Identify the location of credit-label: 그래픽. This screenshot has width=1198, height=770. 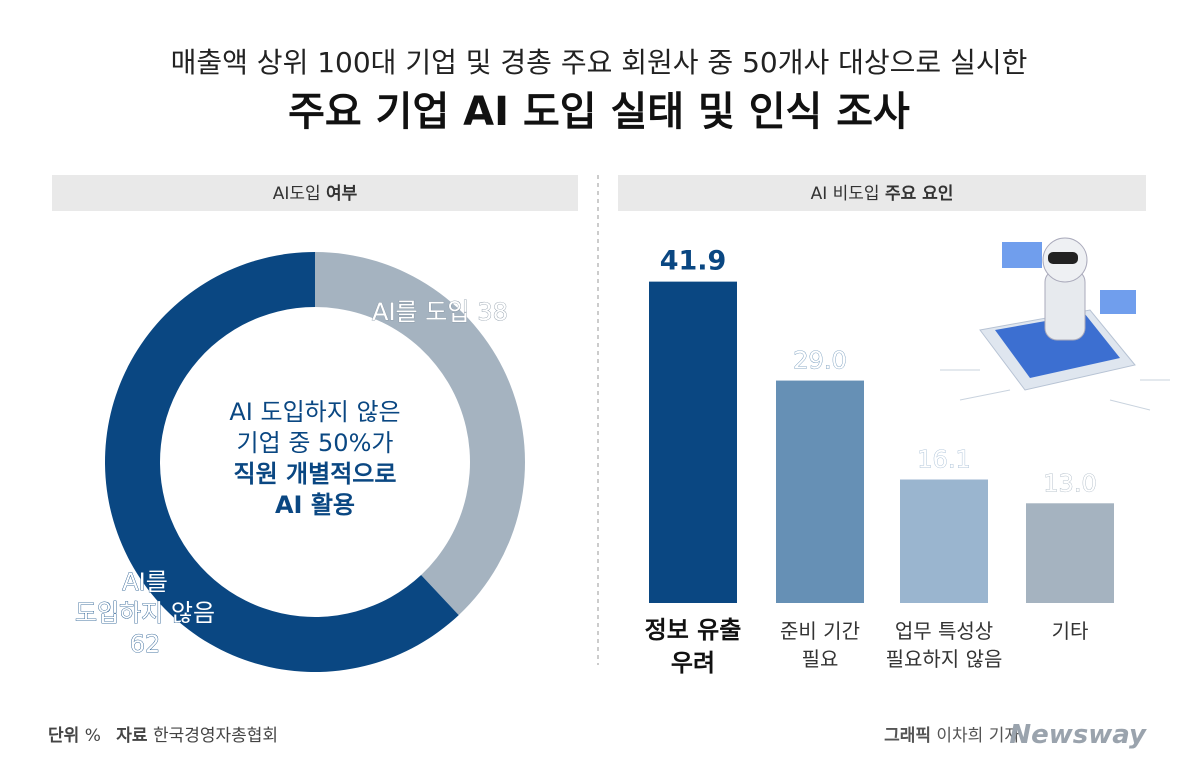
(907, 736).